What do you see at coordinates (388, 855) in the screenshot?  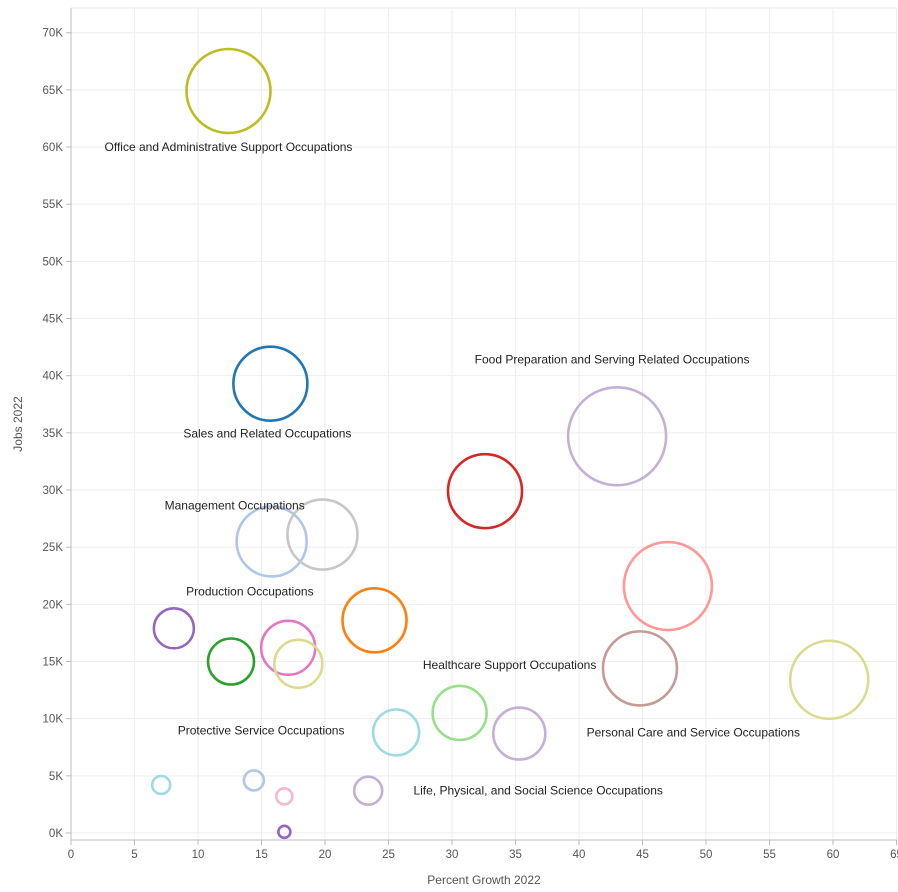 I see `x-tick-label: 25` at bounding box center [388, 855].